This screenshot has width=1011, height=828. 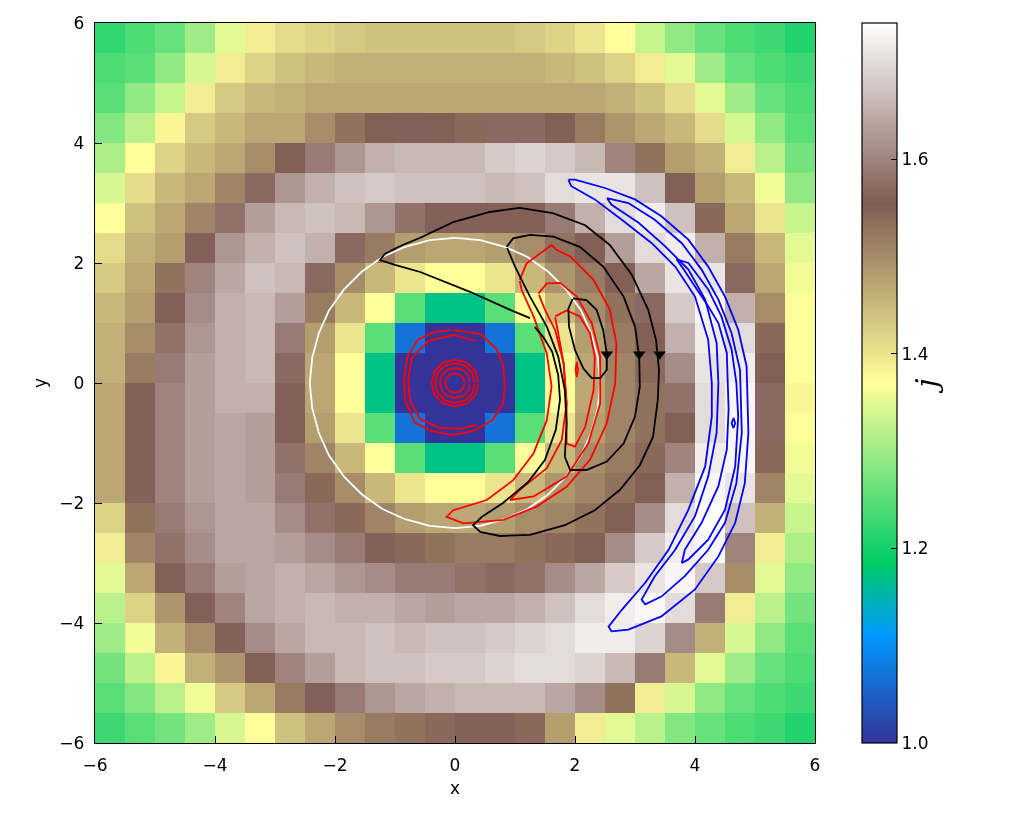 What do you see at coordinates (79, 22) in the screenshot?
I see `y-tick-label: 6` at bounding box center [79, 22].